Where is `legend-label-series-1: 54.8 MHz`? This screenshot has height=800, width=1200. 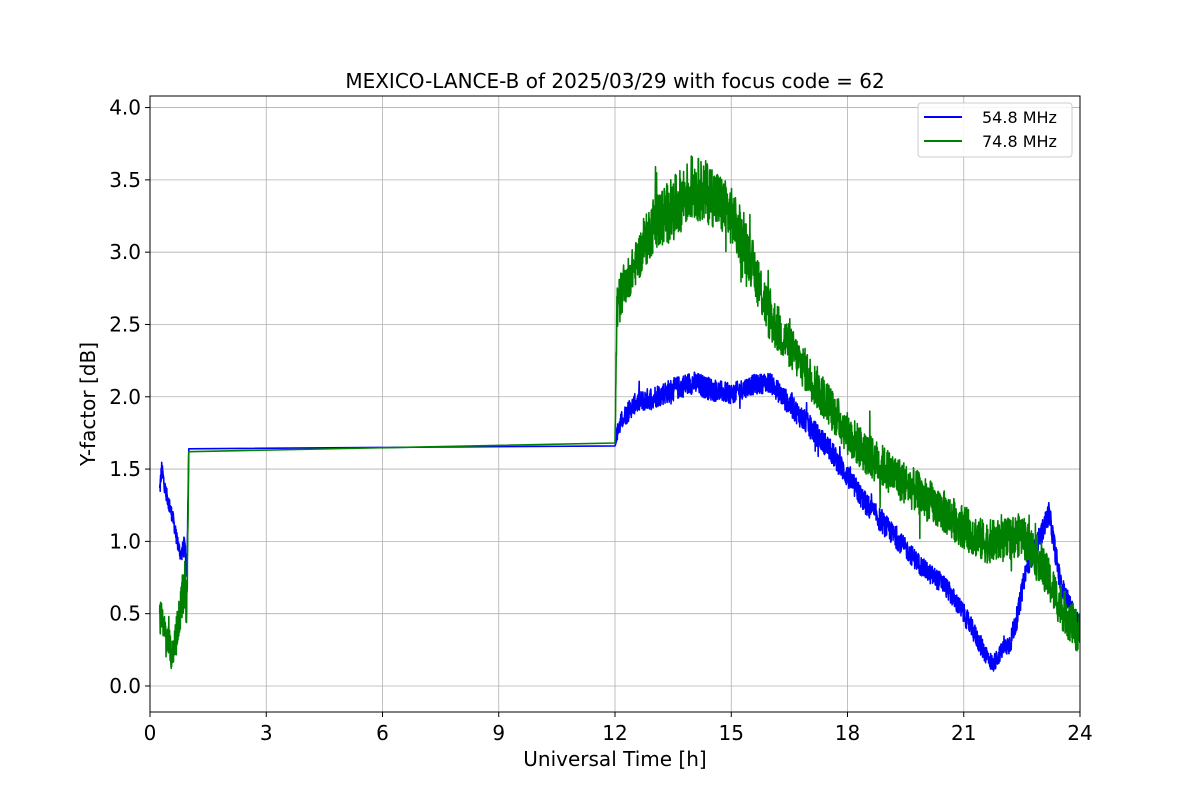 legend-label-series-1: 54.8 MHz is located at coordinates (1019, 117).